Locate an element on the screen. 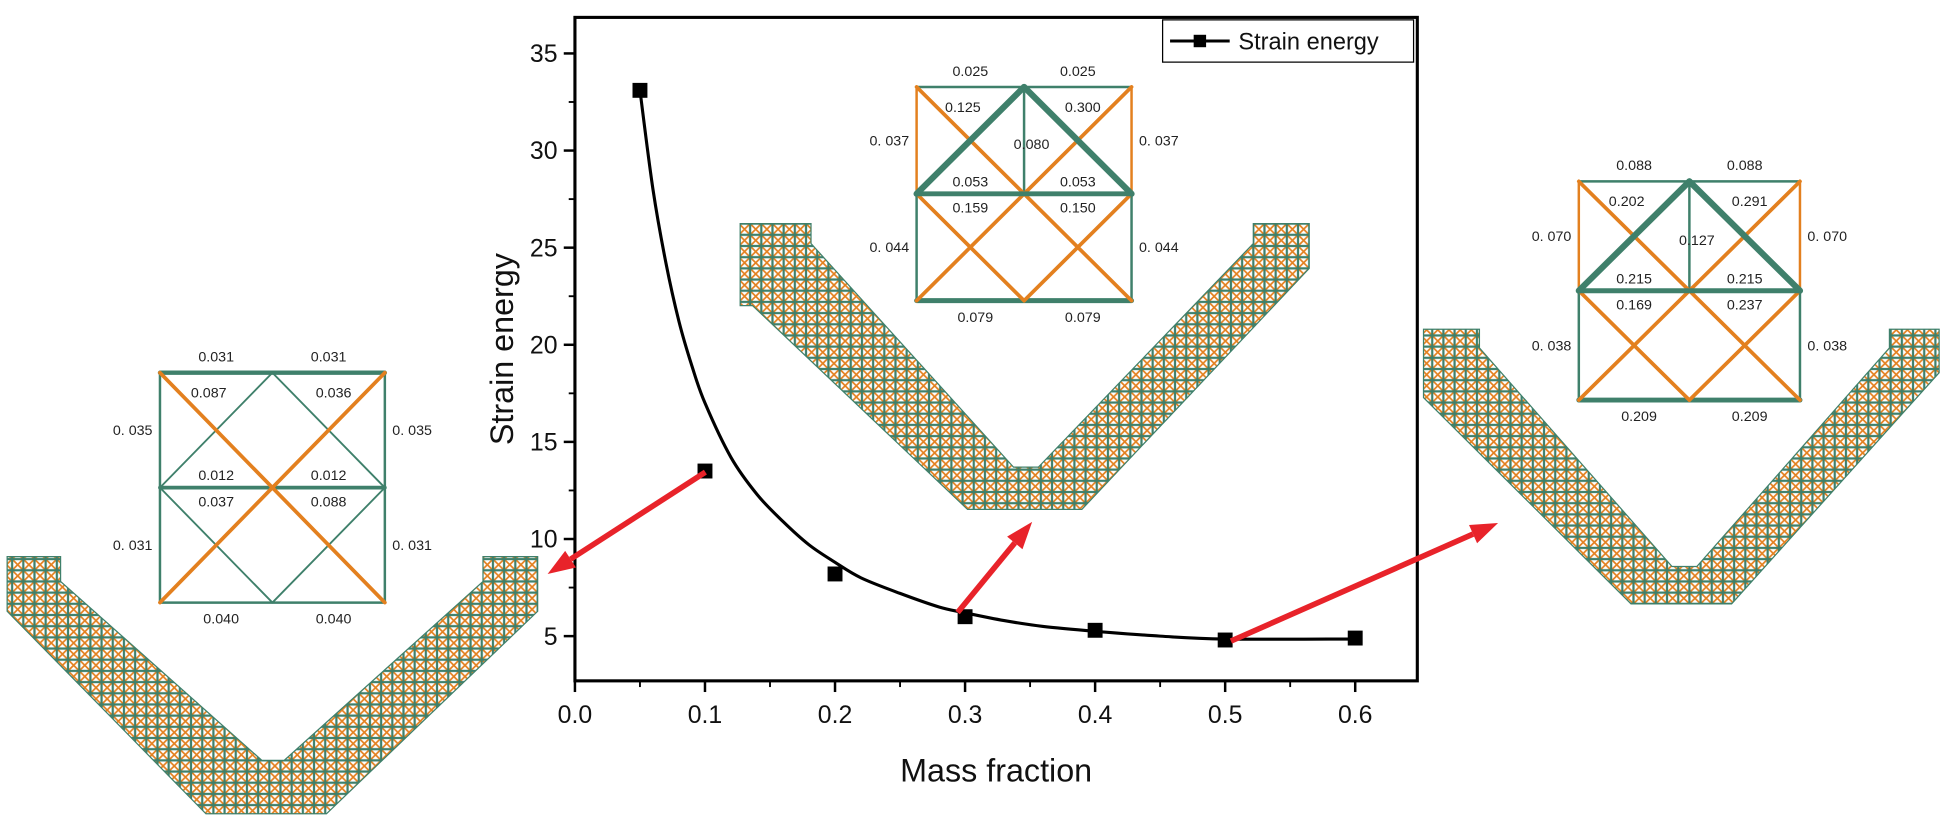 This screenshot has height=820, width=1950. x-tick-label: 0.0 is located at coordinates (575, 715).